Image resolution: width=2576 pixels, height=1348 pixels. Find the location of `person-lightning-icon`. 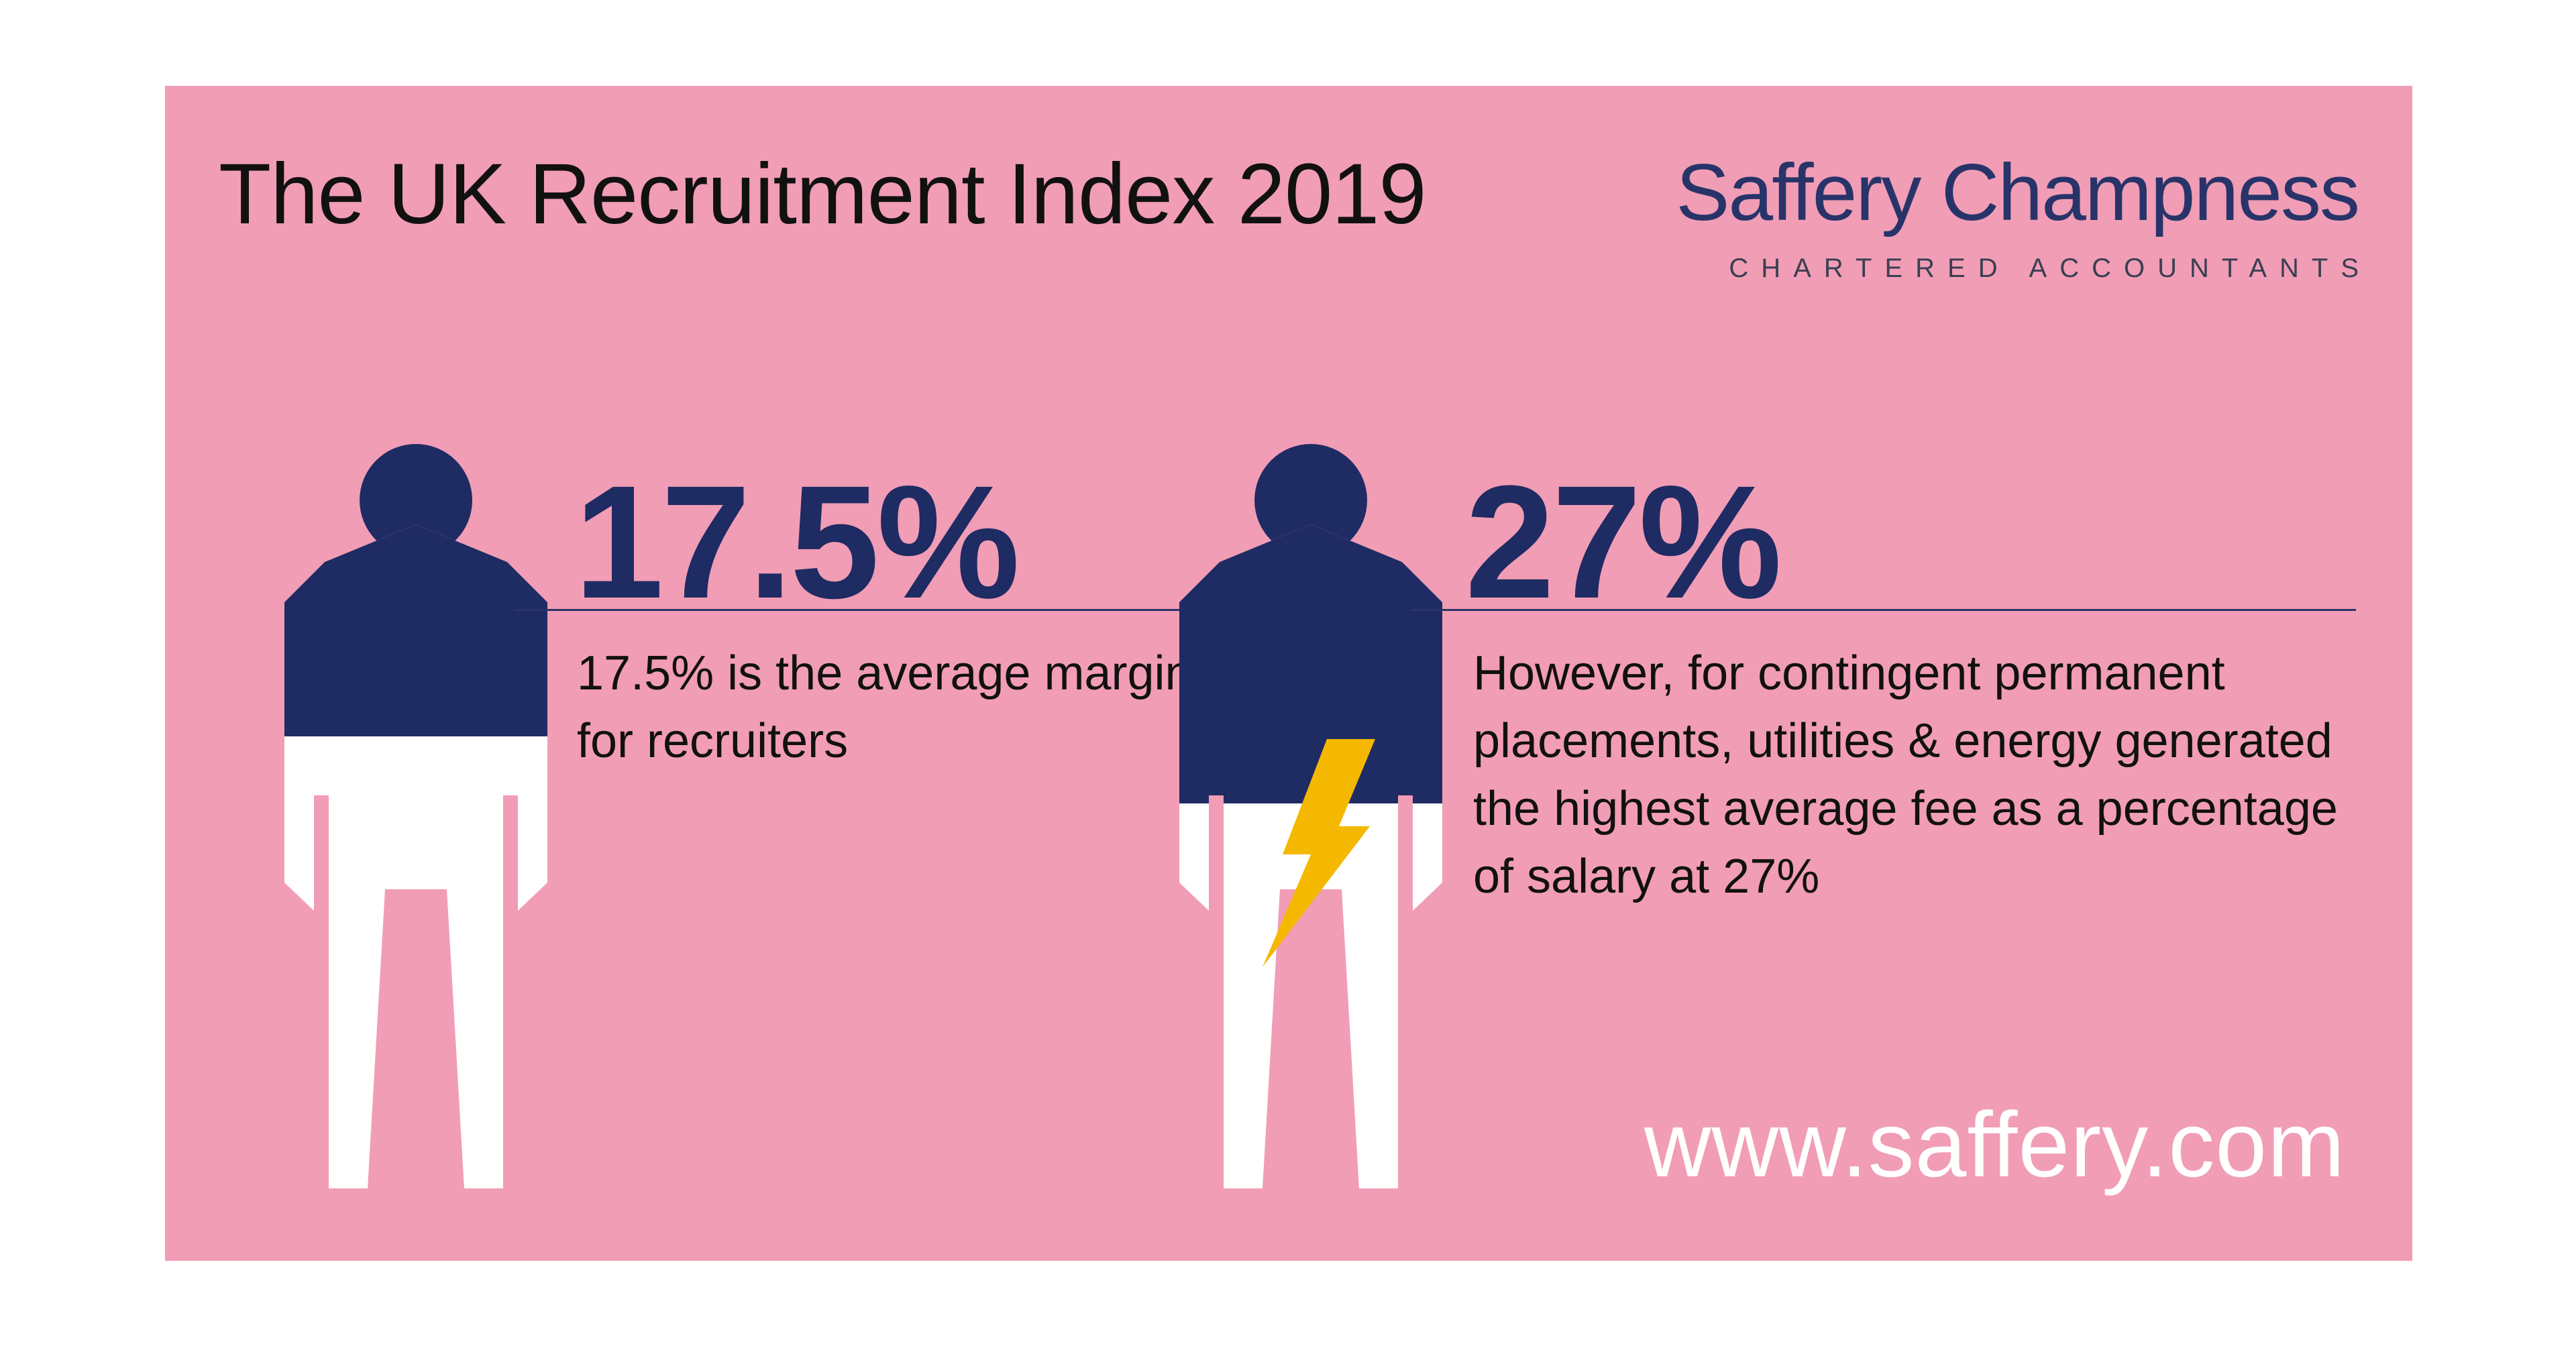

person-lightning-icon is located at coordinates (1310, 816).